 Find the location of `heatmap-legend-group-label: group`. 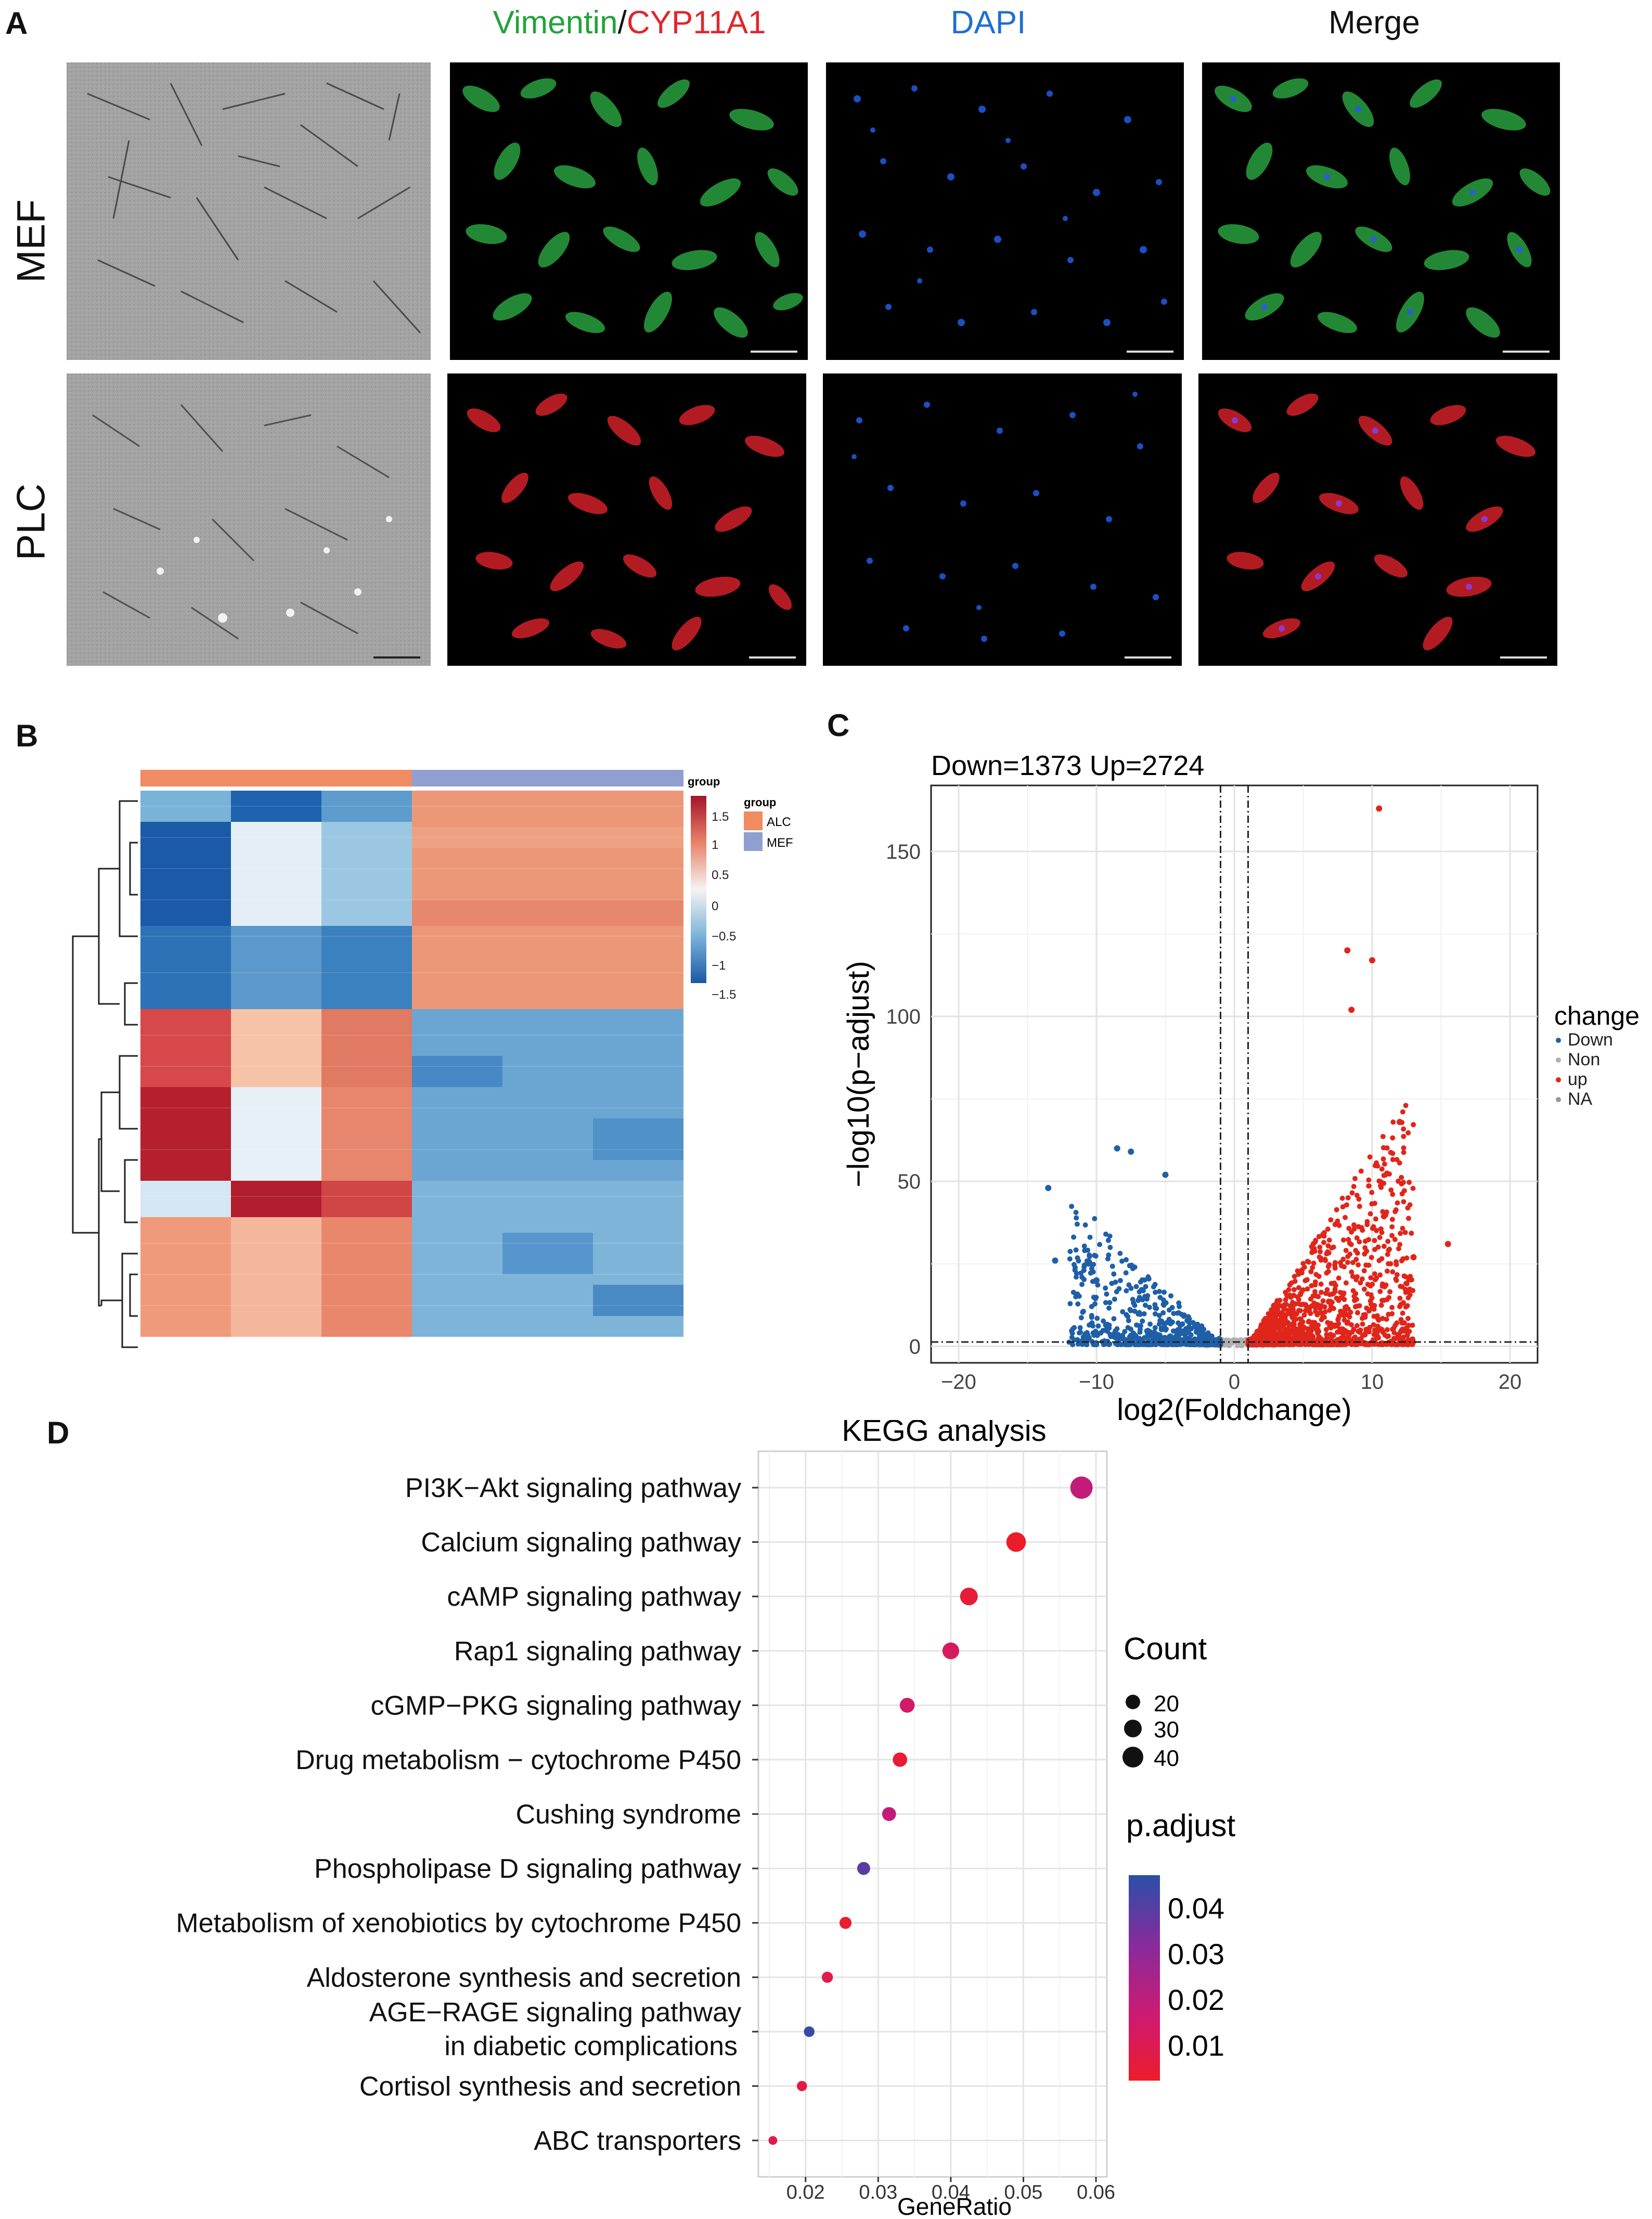

heatmap-legend-group-label: group is located at coordinates (704, 781).